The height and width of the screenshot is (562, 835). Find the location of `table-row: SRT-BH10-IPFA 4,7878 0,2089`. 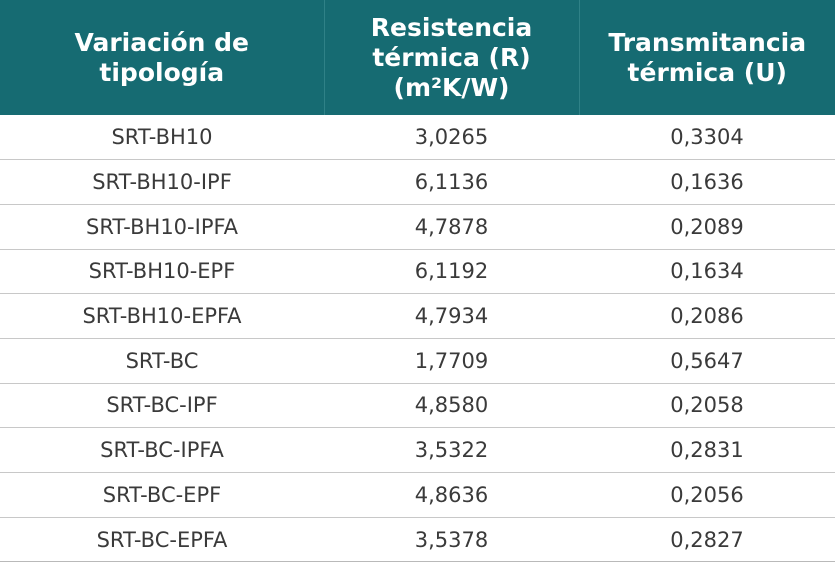

table-row: SRT-BH10-IPFA 4,7878 0,2089 is located at coordinates (417, 227).